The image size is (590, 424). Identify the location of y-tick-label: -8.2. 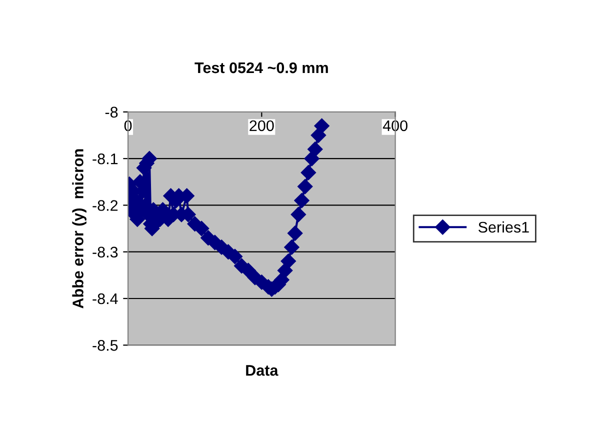
(105, 205).